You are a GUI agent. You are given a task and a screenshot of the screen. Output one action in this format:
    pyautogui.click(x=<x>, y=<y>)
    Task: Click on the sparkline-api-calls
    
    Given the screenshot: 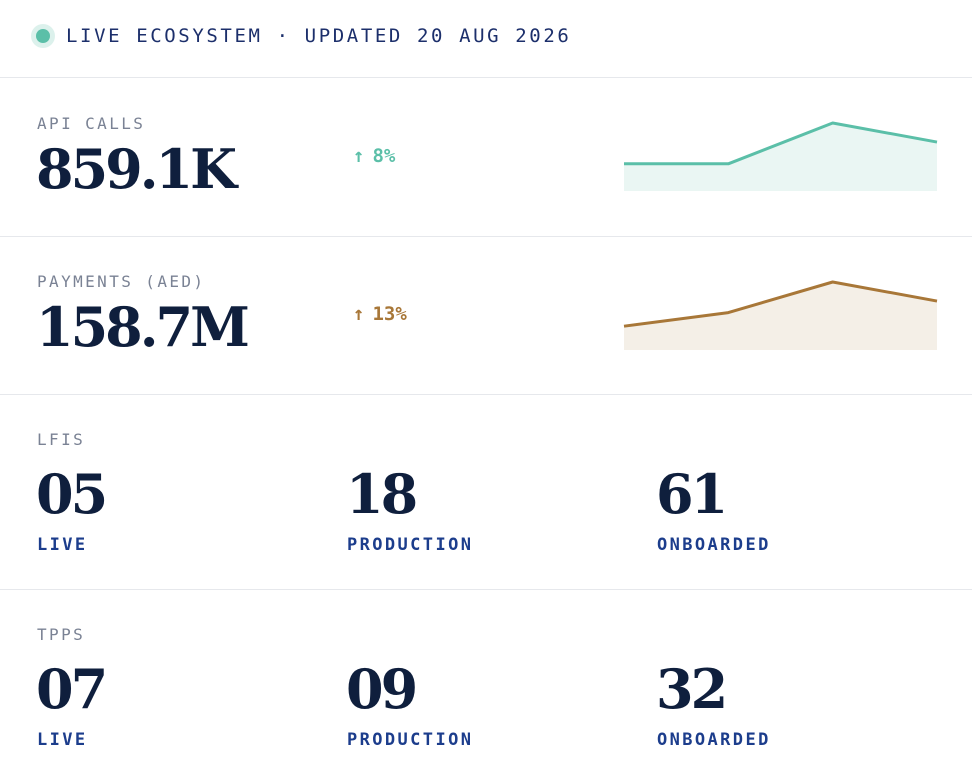 What is the action you would take?
    pyautogui.click(x=781, y=156)
    